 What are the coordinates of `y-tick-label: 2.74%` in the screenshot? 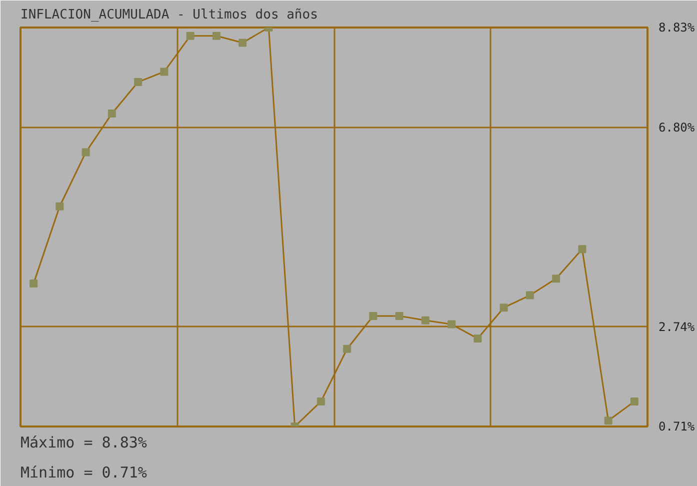 It's located at (677, 327).